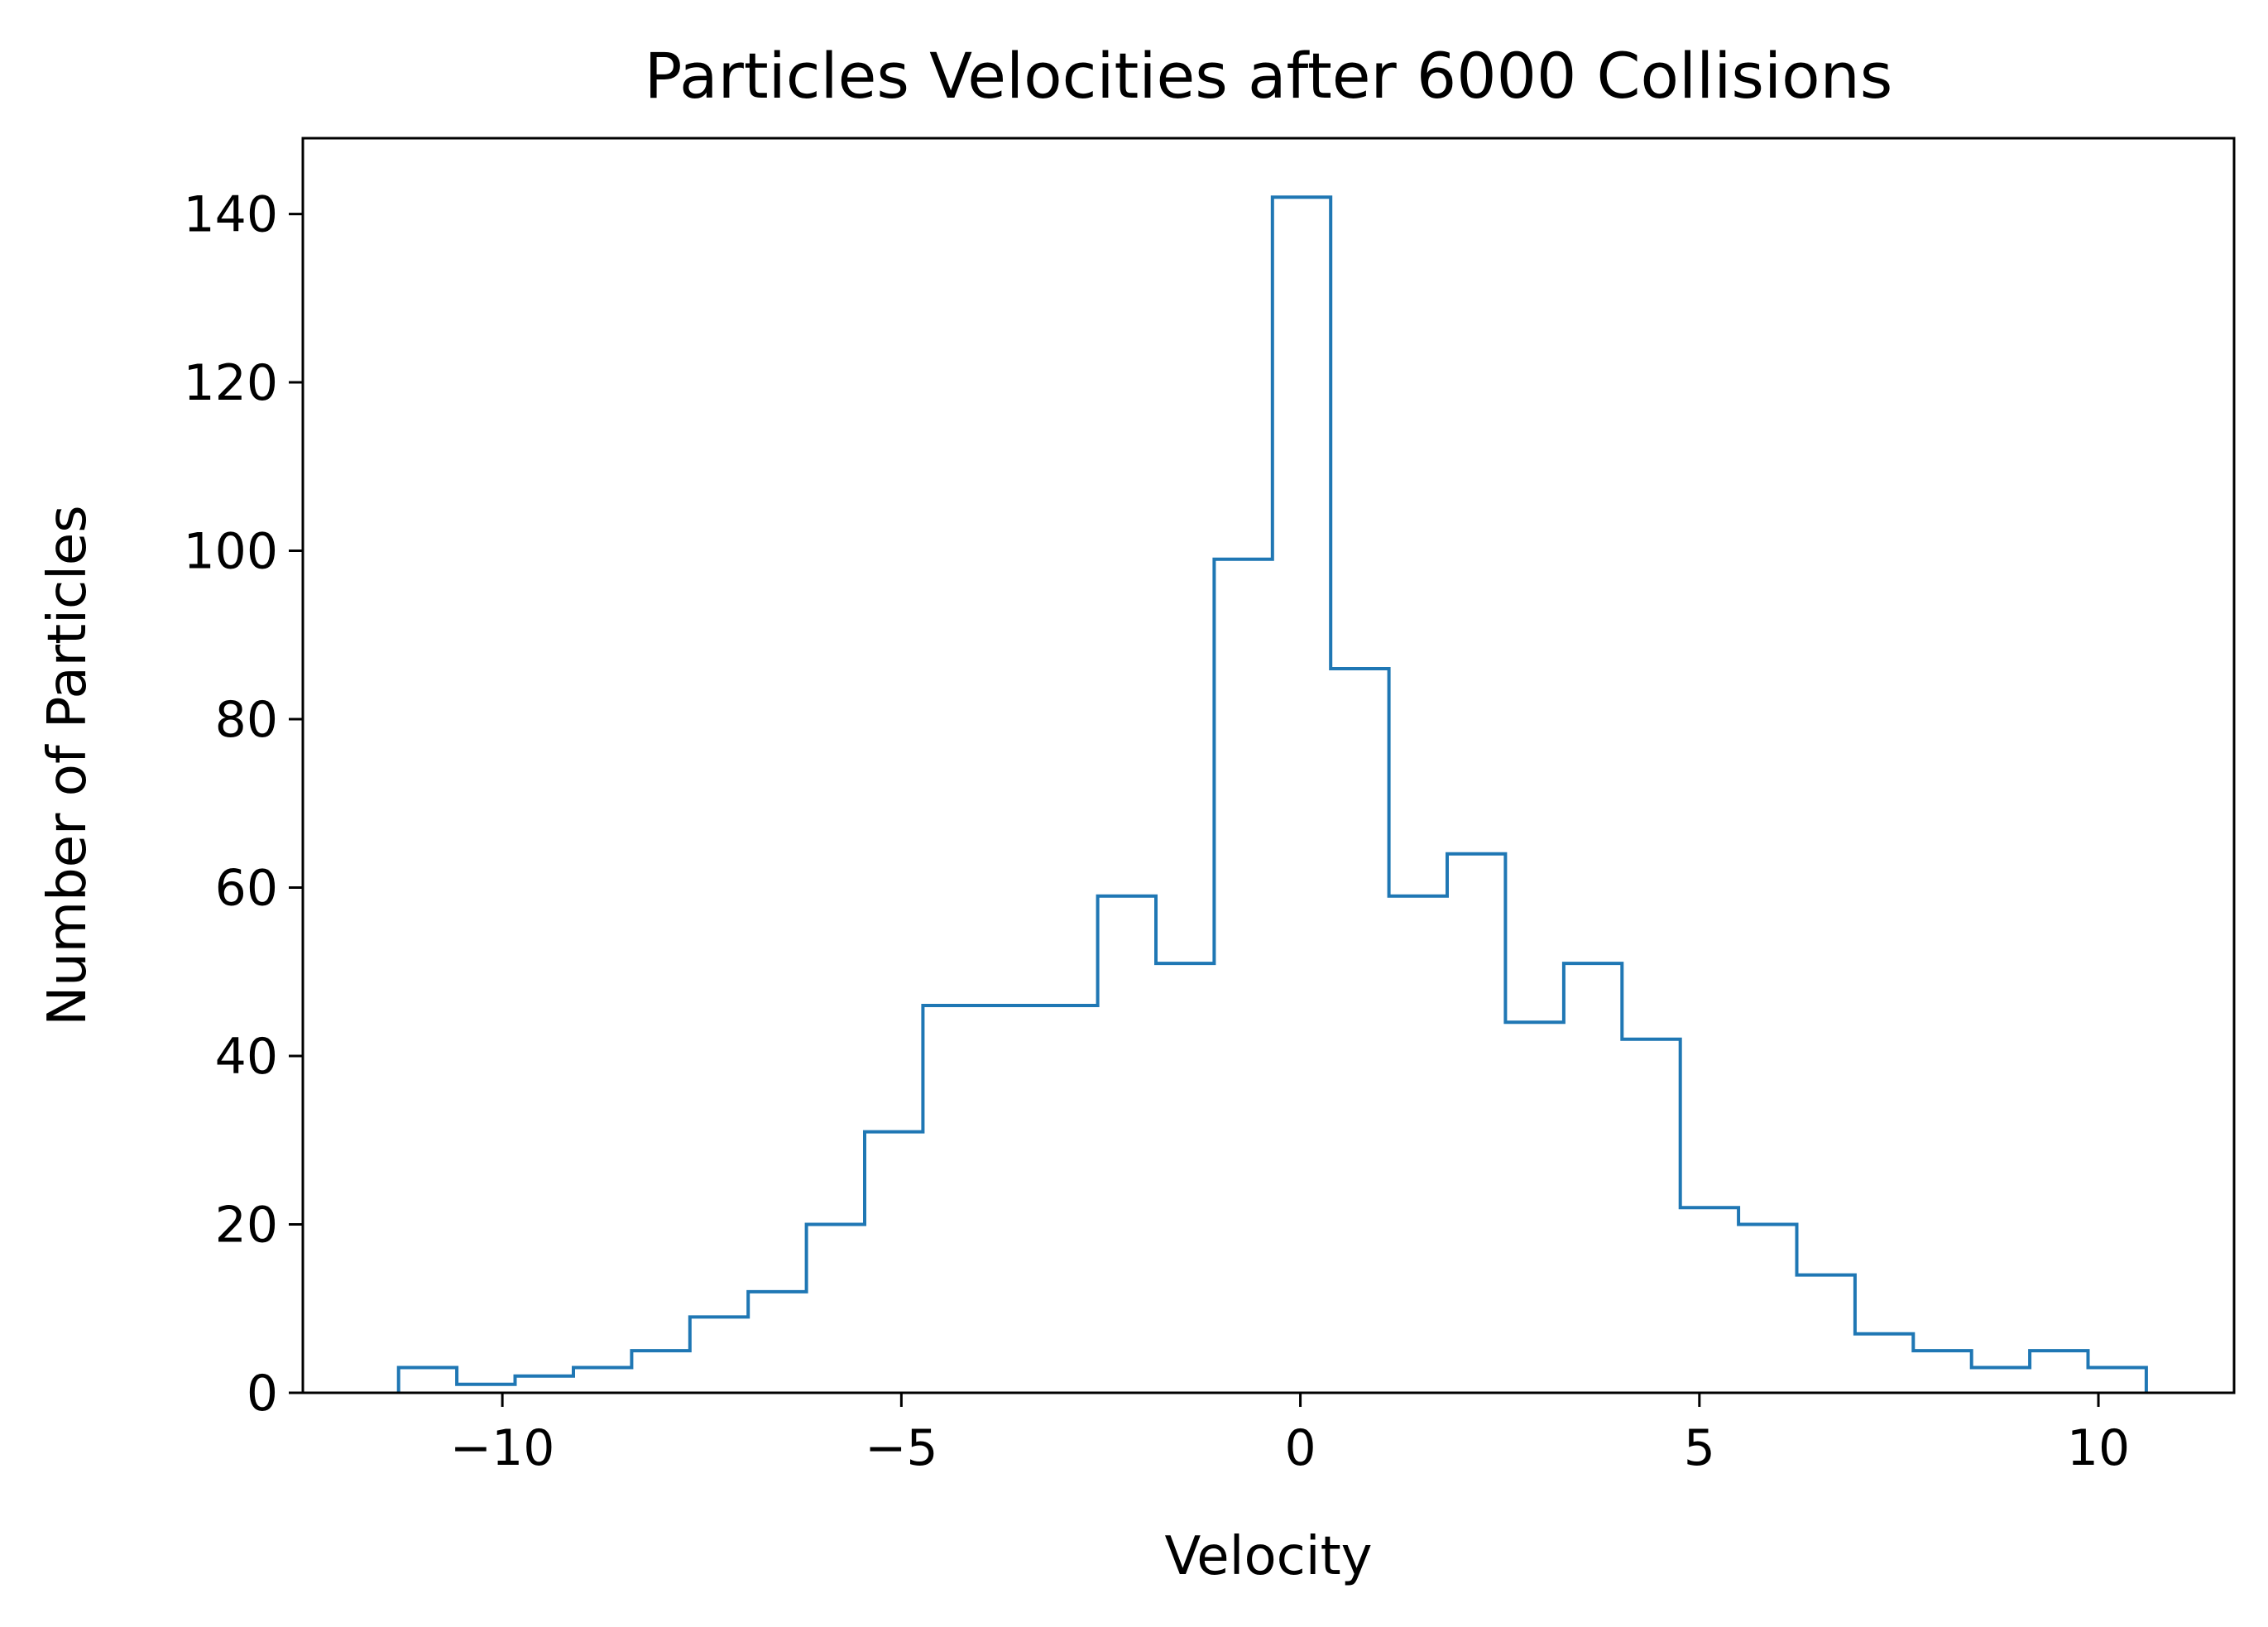 This screenshot has width=2268, height=1627. Describe the element at coordinates (231, 552) in the screenshot. I see `y-tick-label: 100` at that location.